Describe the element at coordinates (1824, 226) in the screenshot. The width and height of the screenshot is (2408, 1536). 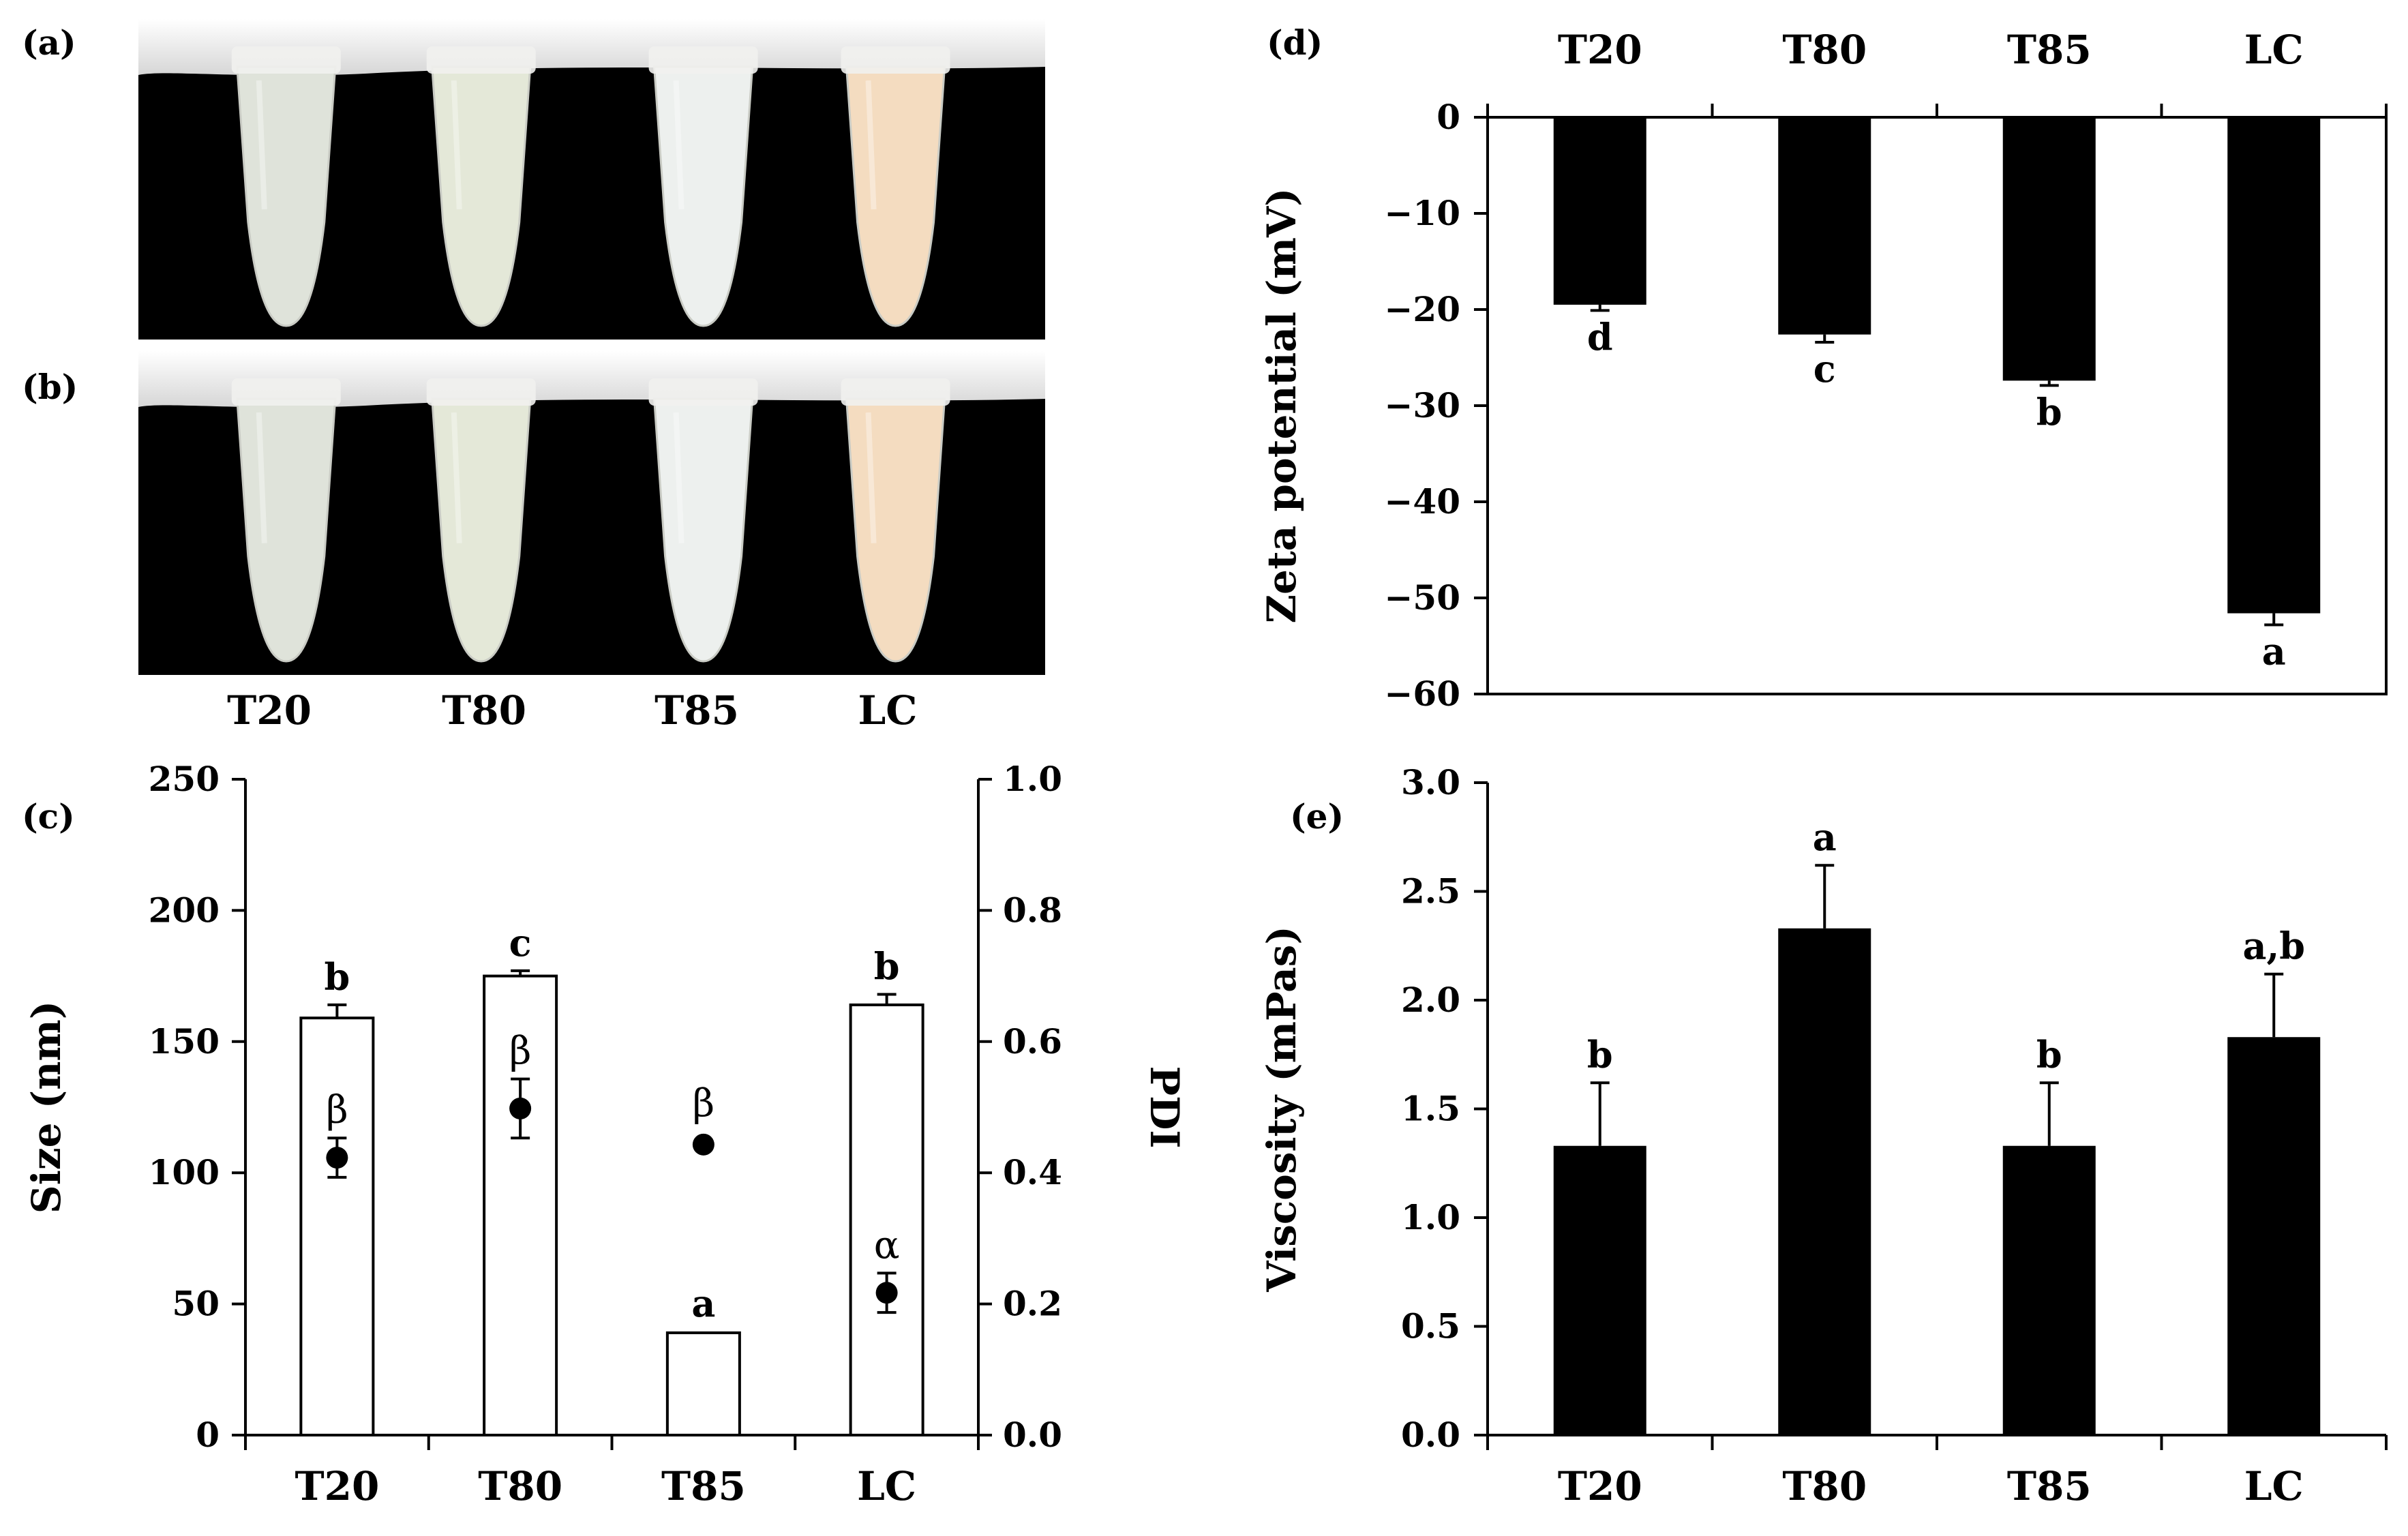
I see `d-bar-t80` at that location.